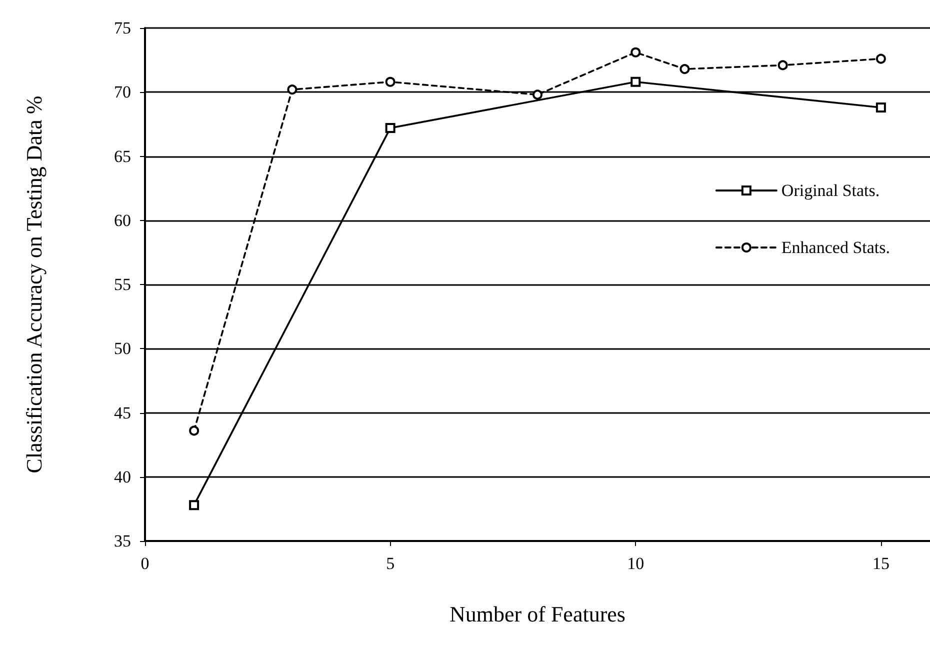 This screenshot has width=930, height=656. I want to click on y-tick-label: 60, so click(122, 220).